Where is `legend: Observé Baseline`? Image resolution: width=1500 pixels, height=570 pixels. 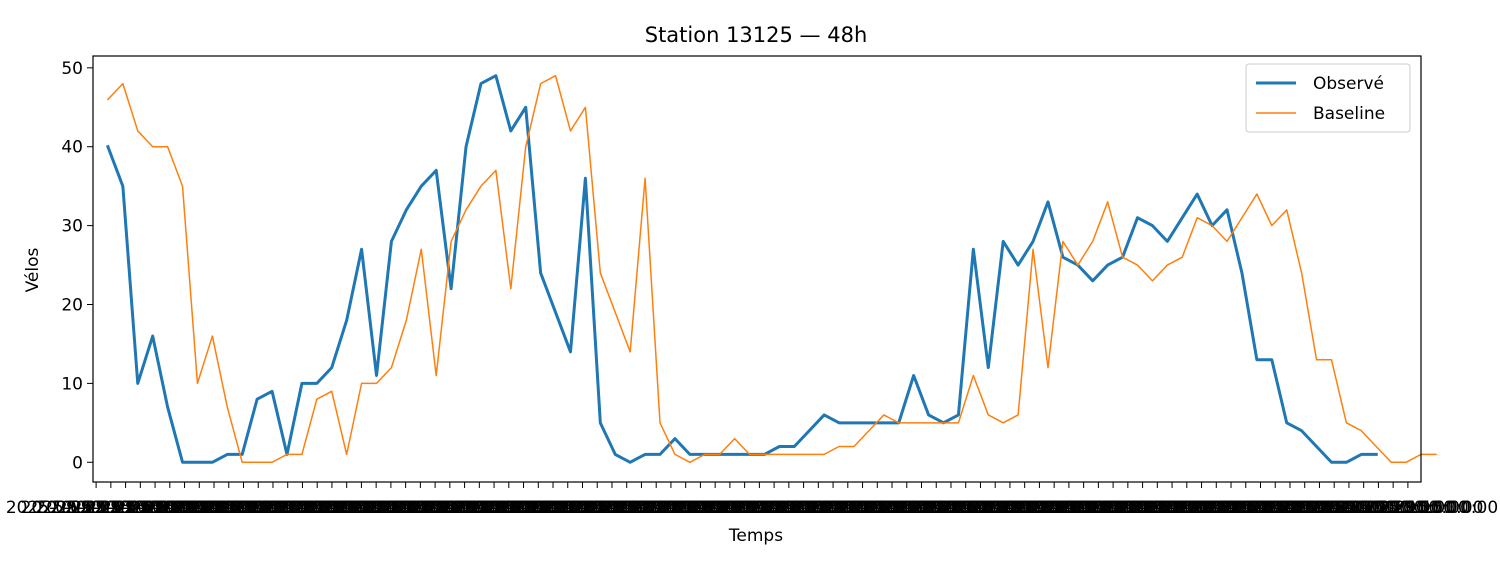 legend: Observé Baseline is located at coordinates (1328, 98).